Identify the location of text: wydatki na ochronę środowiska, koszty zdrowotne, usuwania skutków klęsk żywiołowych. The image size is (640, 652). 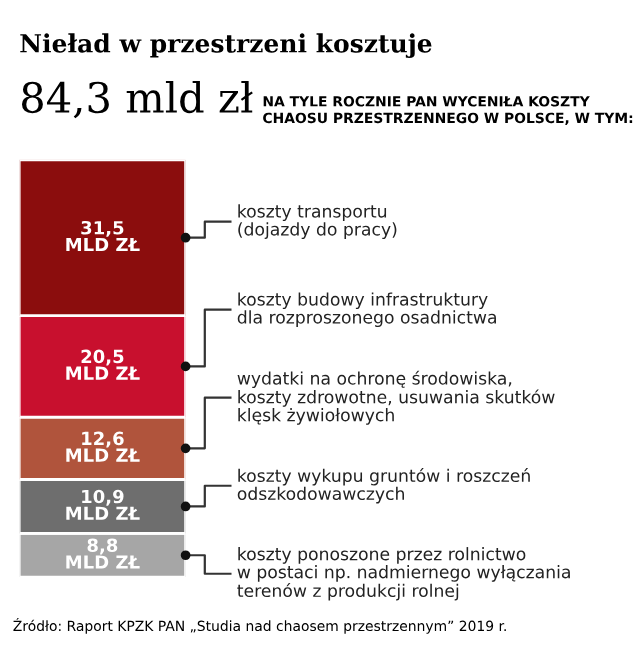
(396, 397).